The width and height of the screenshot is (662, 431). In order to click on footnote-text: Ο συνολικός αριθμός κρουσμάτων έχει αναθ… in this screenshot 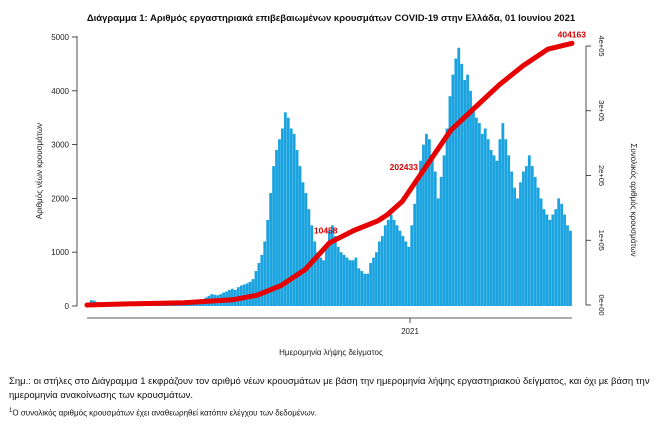, I will do `click(164, 413)`.